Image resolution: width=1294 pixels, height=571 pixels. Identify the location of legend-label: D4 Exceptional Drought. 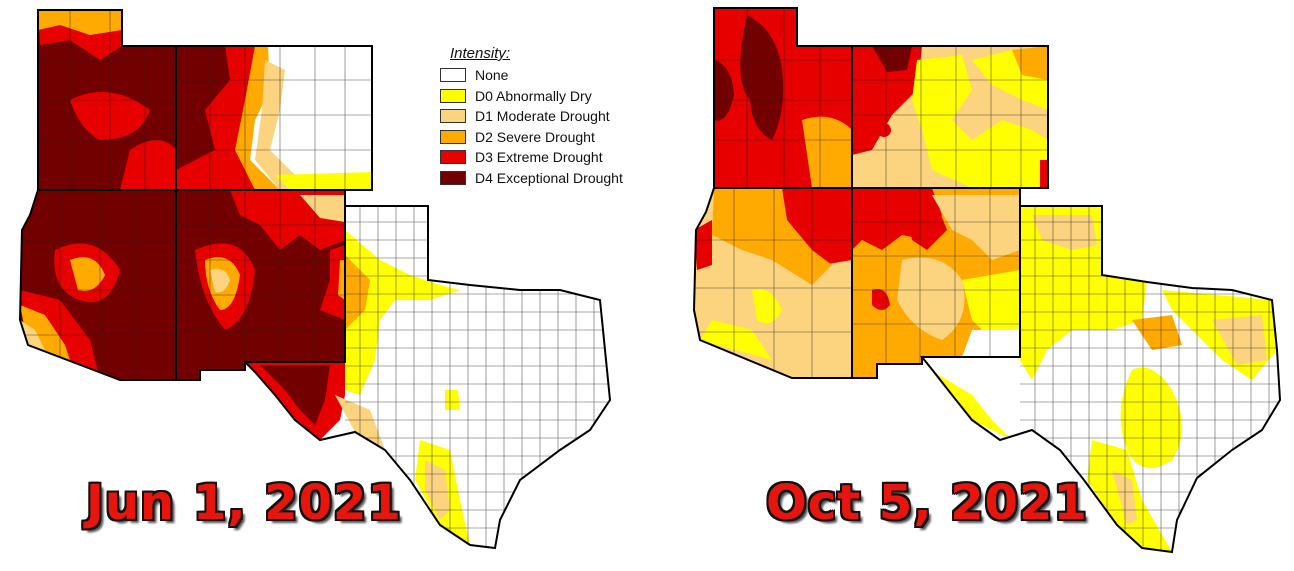
(549, 177).